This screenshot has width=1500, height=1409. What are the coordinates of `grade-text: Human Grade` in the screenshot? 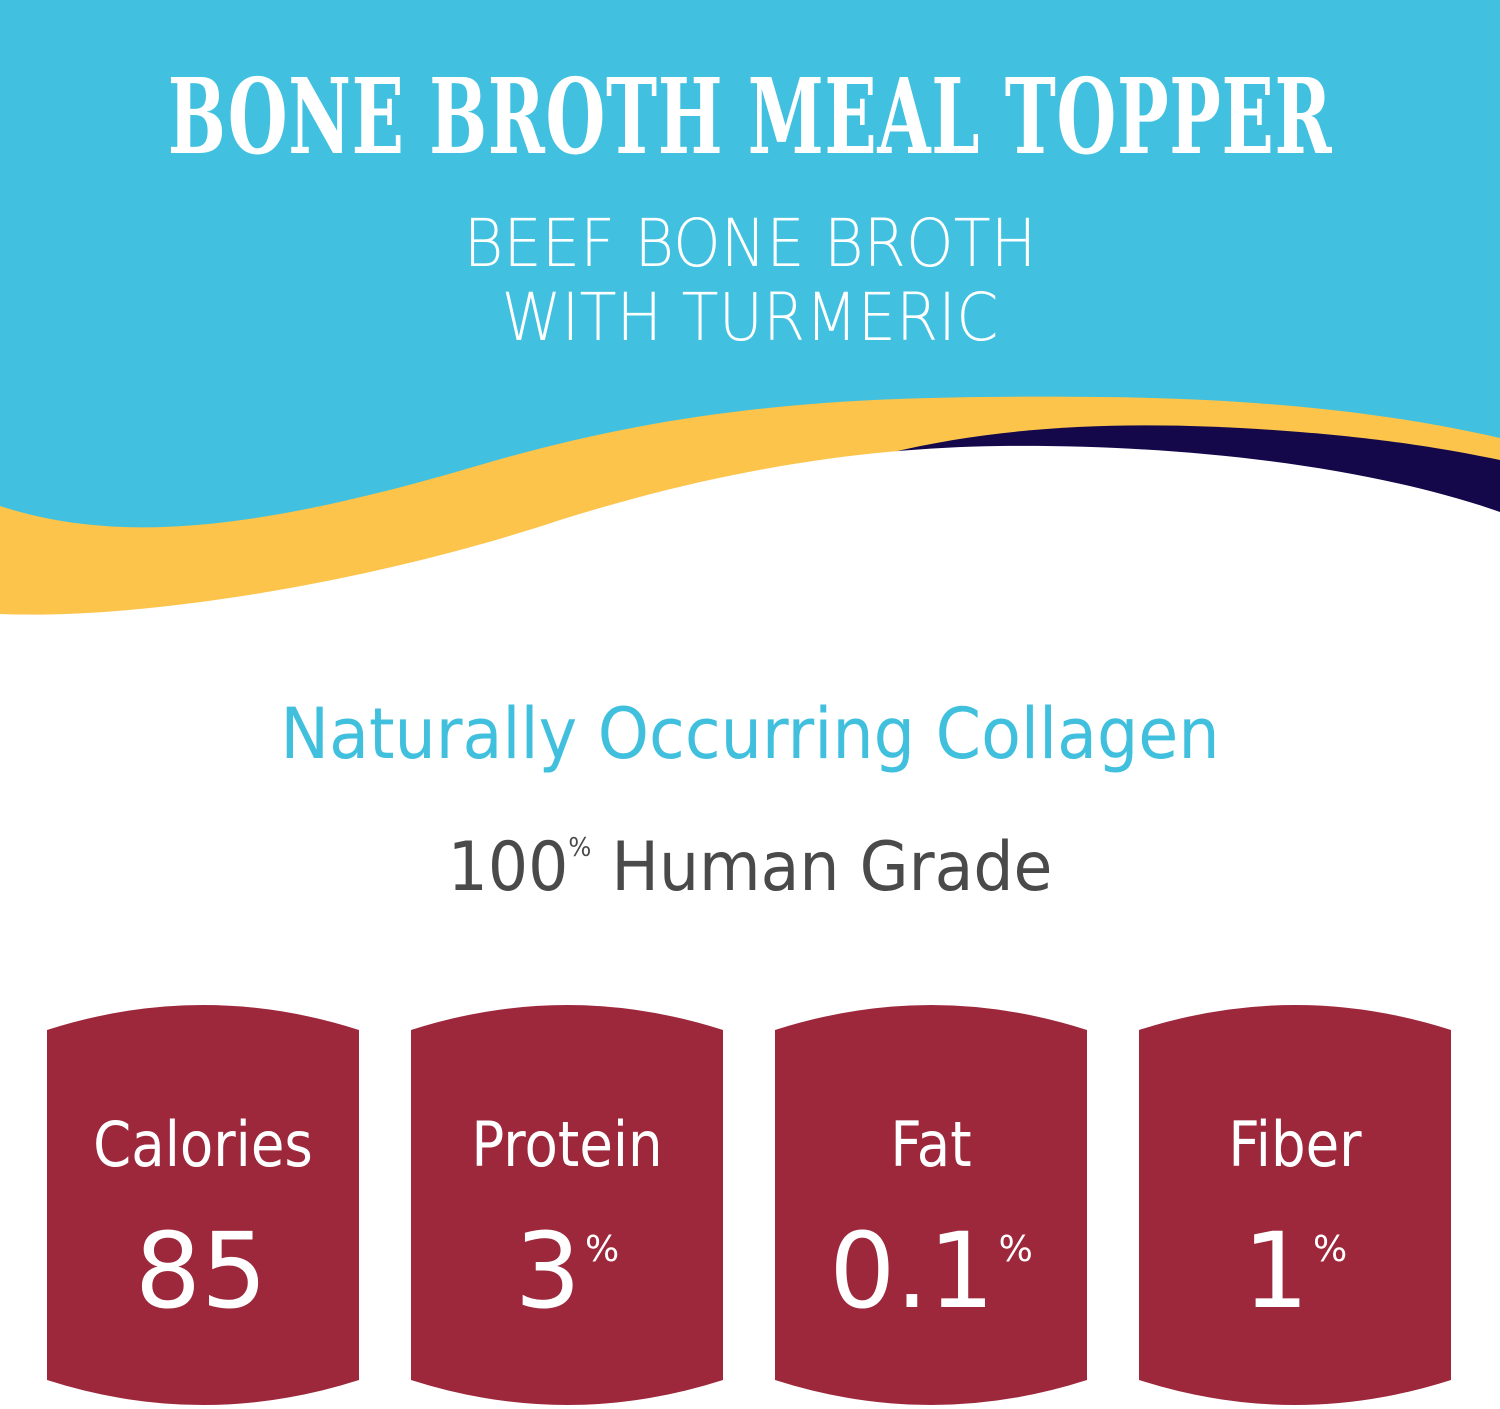 It's located at (822, 867).